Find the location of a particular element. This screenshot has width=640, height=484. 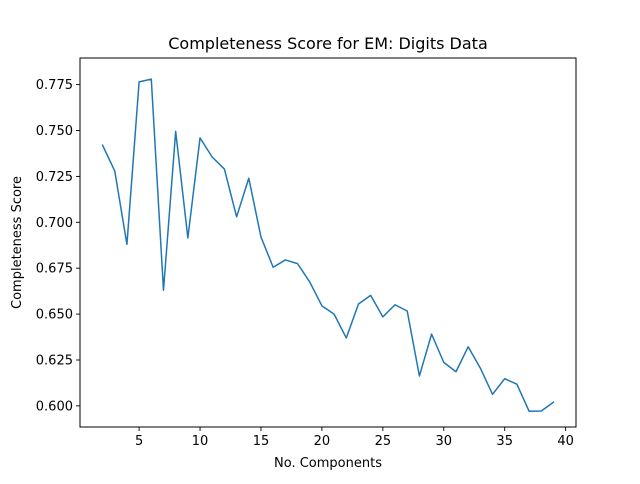

x-tick-label: 10 is located at coordinates (200, 441).